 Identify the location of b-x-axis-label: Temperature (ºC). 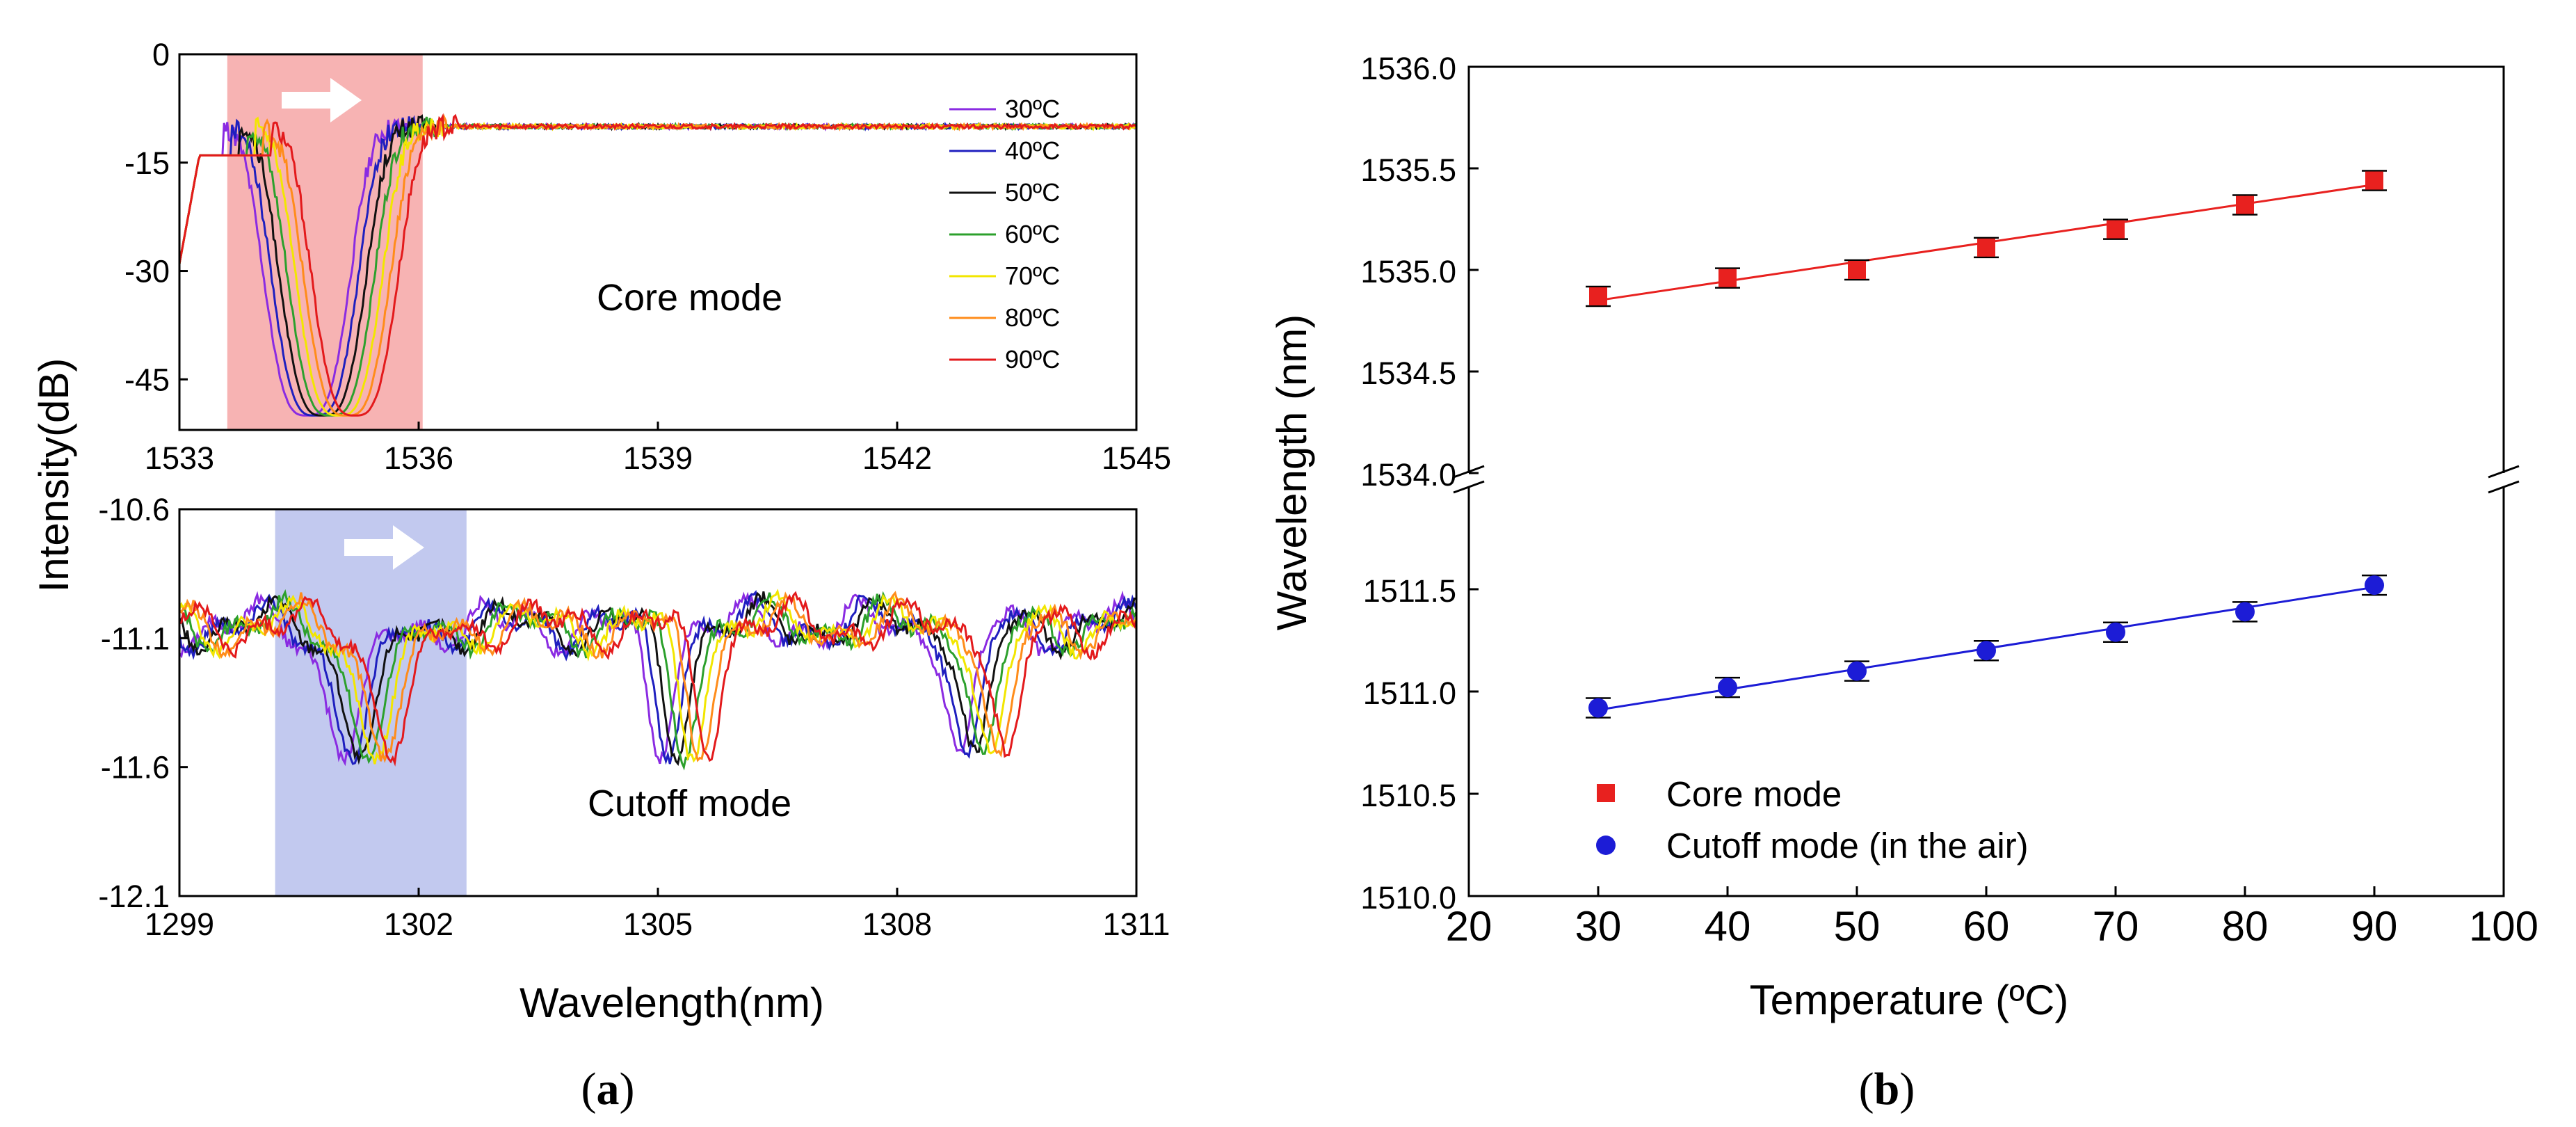
(1909, 1000).